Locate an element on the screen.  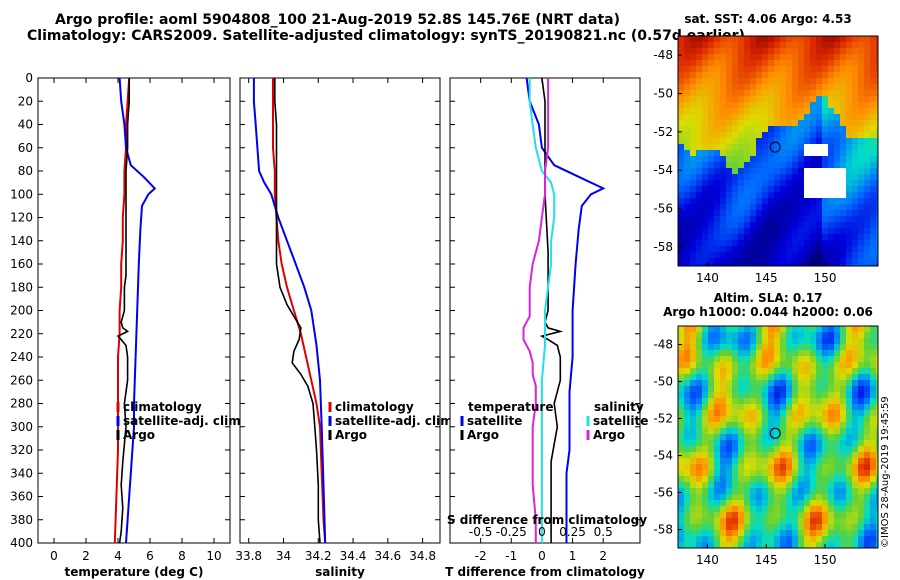
x-tick-label: 34 is located at coordinates (283, 556).